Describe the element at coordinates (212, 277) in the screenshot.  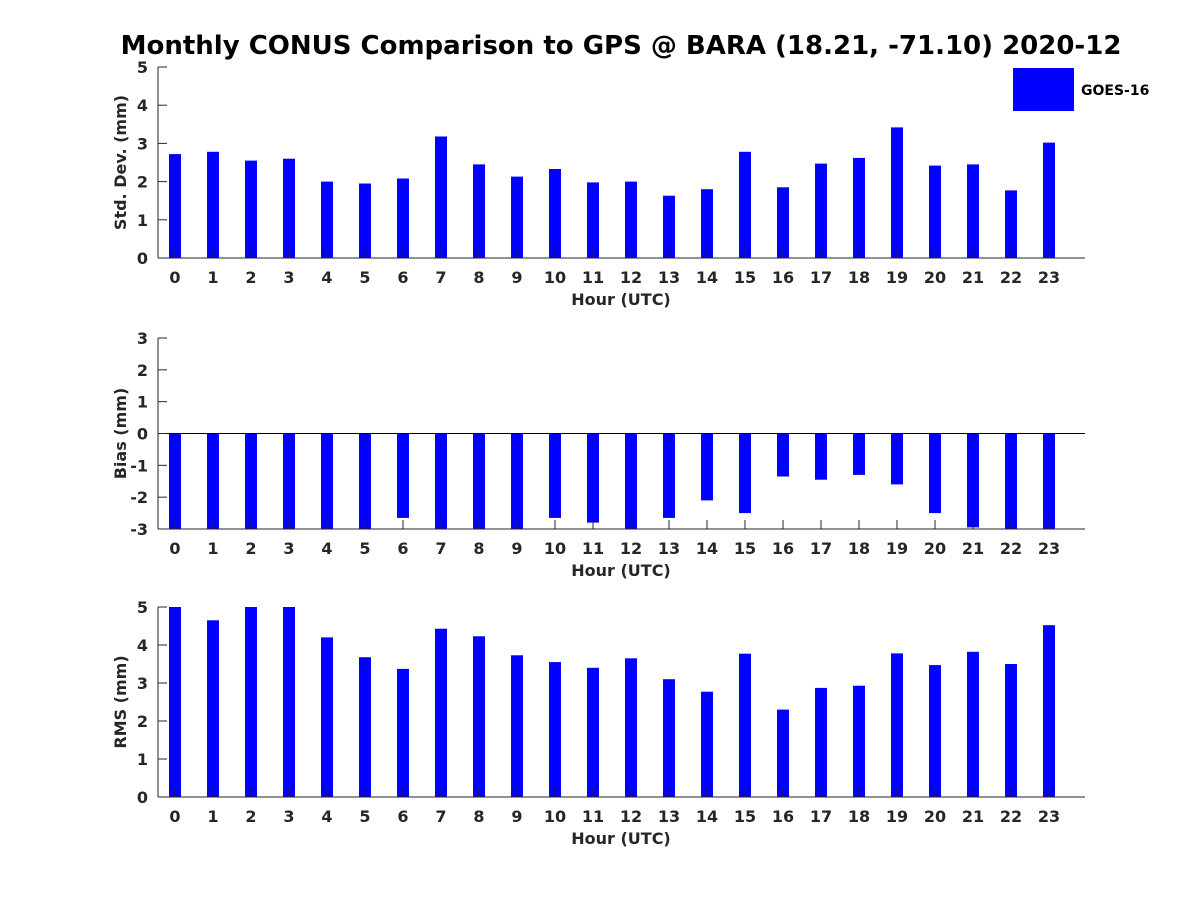
I see `std-xtick-label: 1` at that location.